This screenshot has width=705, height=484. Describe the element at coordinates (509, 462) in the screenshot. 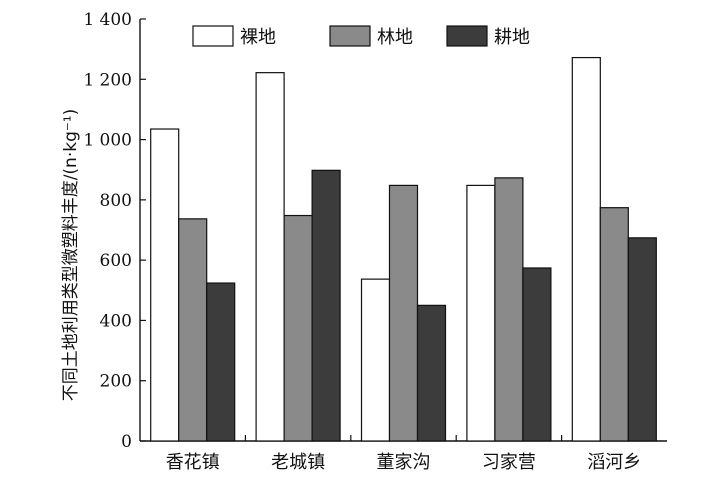

I see `x-tick-label: 习家营` at that location.